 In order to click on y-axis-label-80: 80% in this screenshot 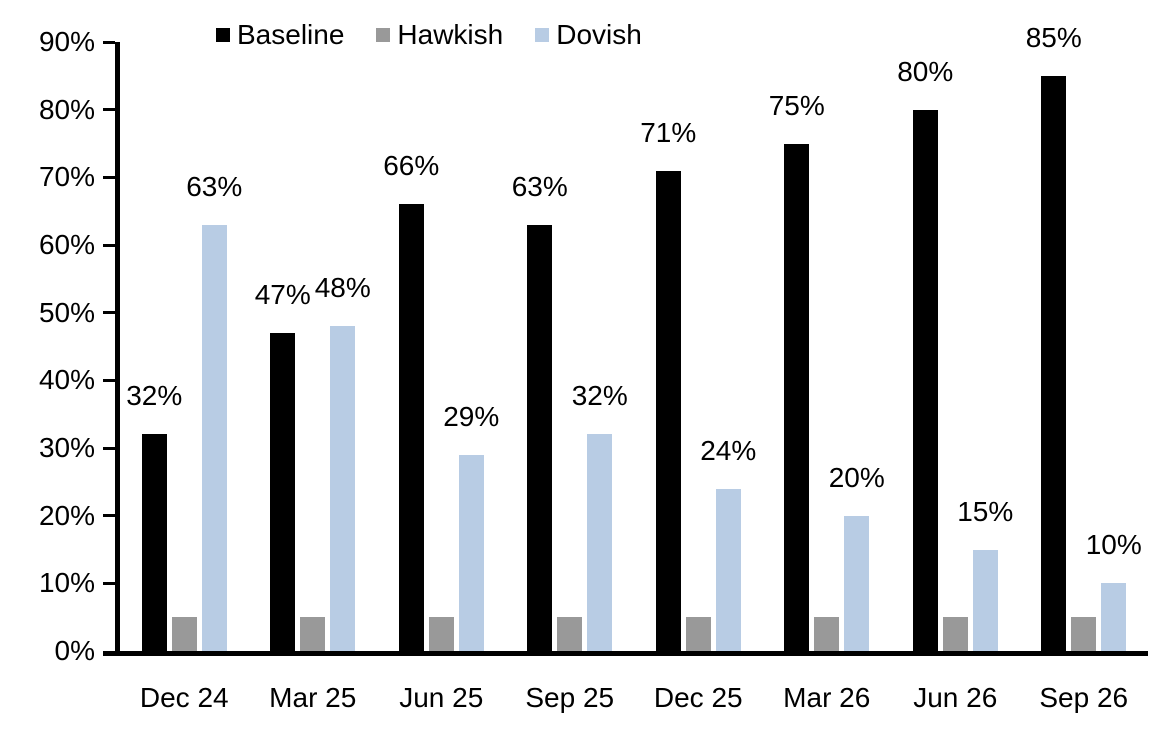, I will do `click(66, 109)`.